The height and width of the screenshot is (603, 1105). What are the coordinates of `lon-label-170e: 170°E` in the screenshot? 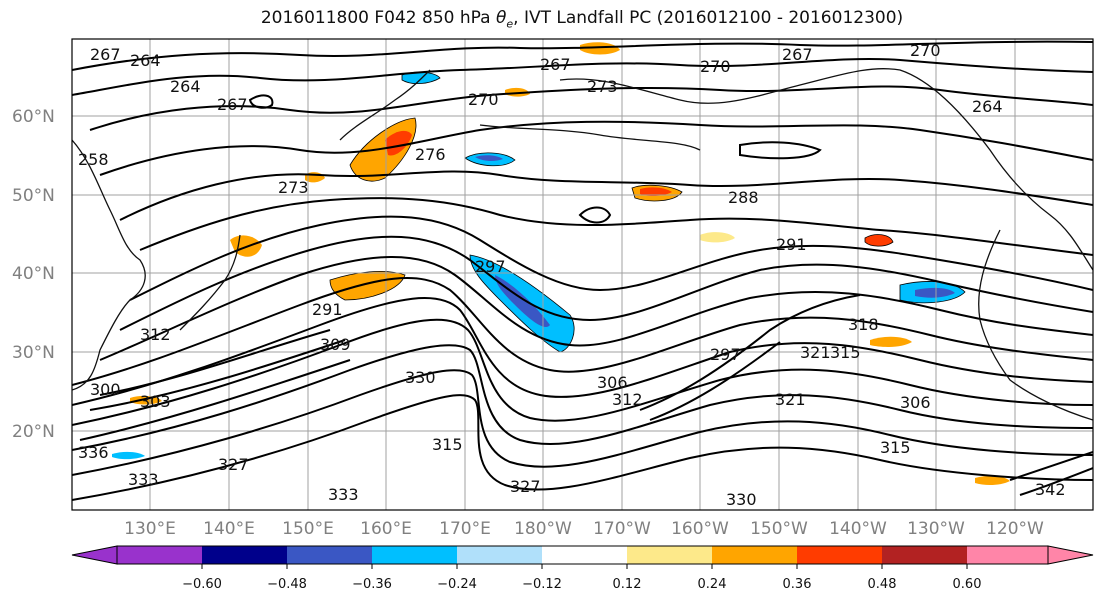 It's located at (465, 529).